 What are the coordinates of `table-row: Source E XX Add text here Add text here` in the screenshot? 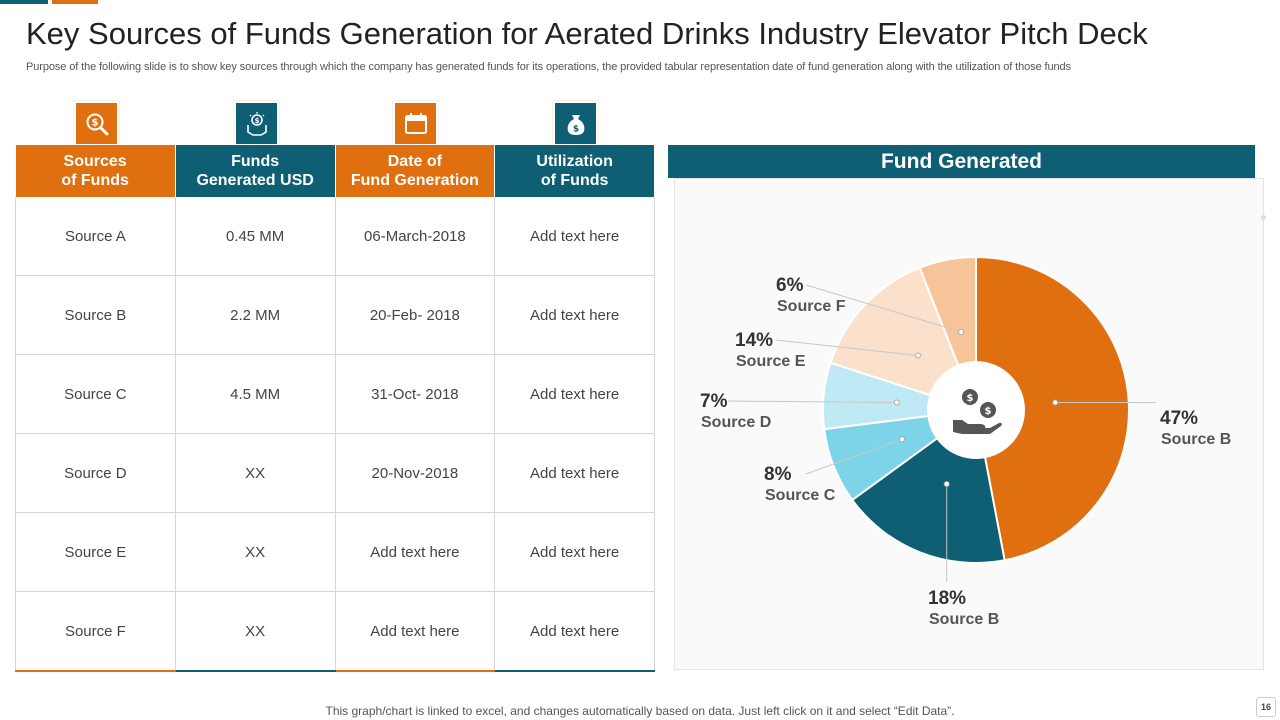 It's located at (335, 552).